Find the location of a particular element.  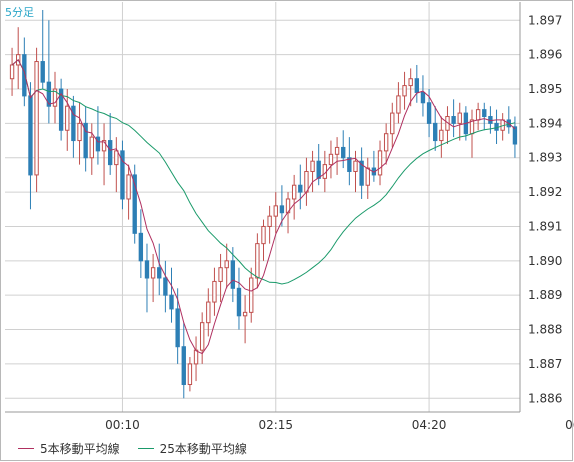

x-tick-label: 04:20 is located at coordinates (429, 425).